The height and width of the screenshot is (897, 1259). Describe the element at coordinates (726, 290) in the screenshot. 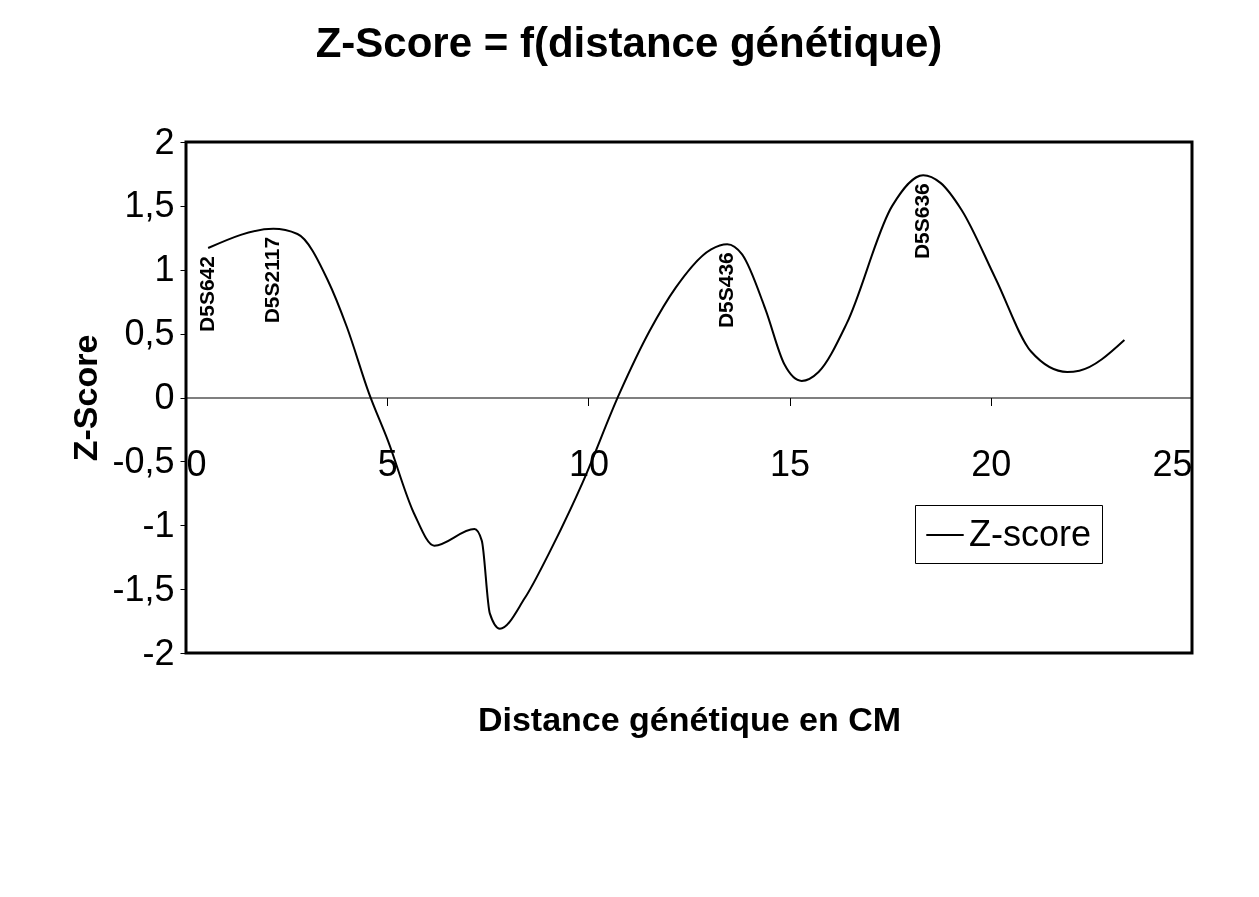

I see `annotation: D5S436` at that location.